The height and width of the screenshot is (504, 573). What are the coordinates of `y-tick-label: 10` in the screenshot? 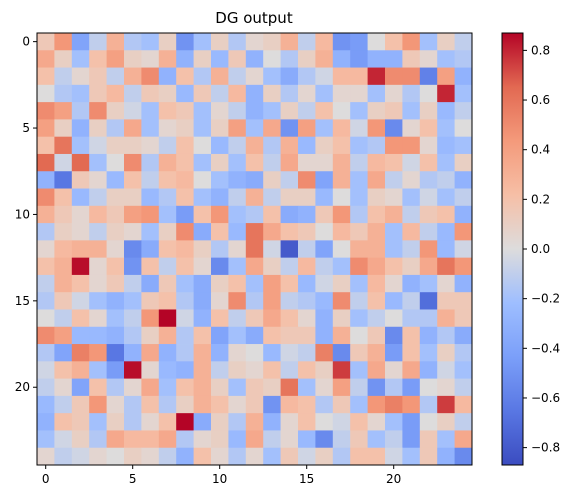 It's located at (22, 214).